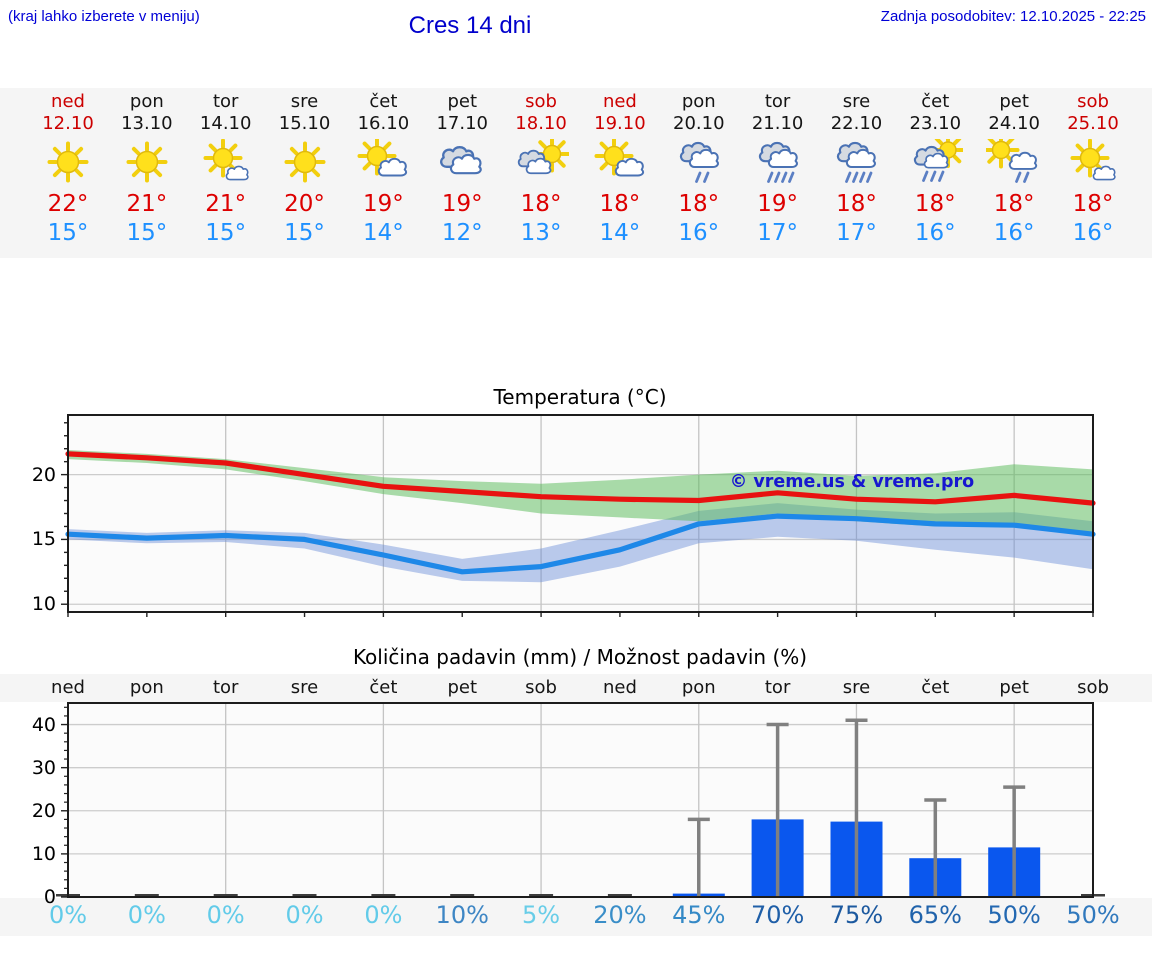 This screenshot has width=1152, height=975. I want to click on sun-rain-2-icon, so click(1012, 161).